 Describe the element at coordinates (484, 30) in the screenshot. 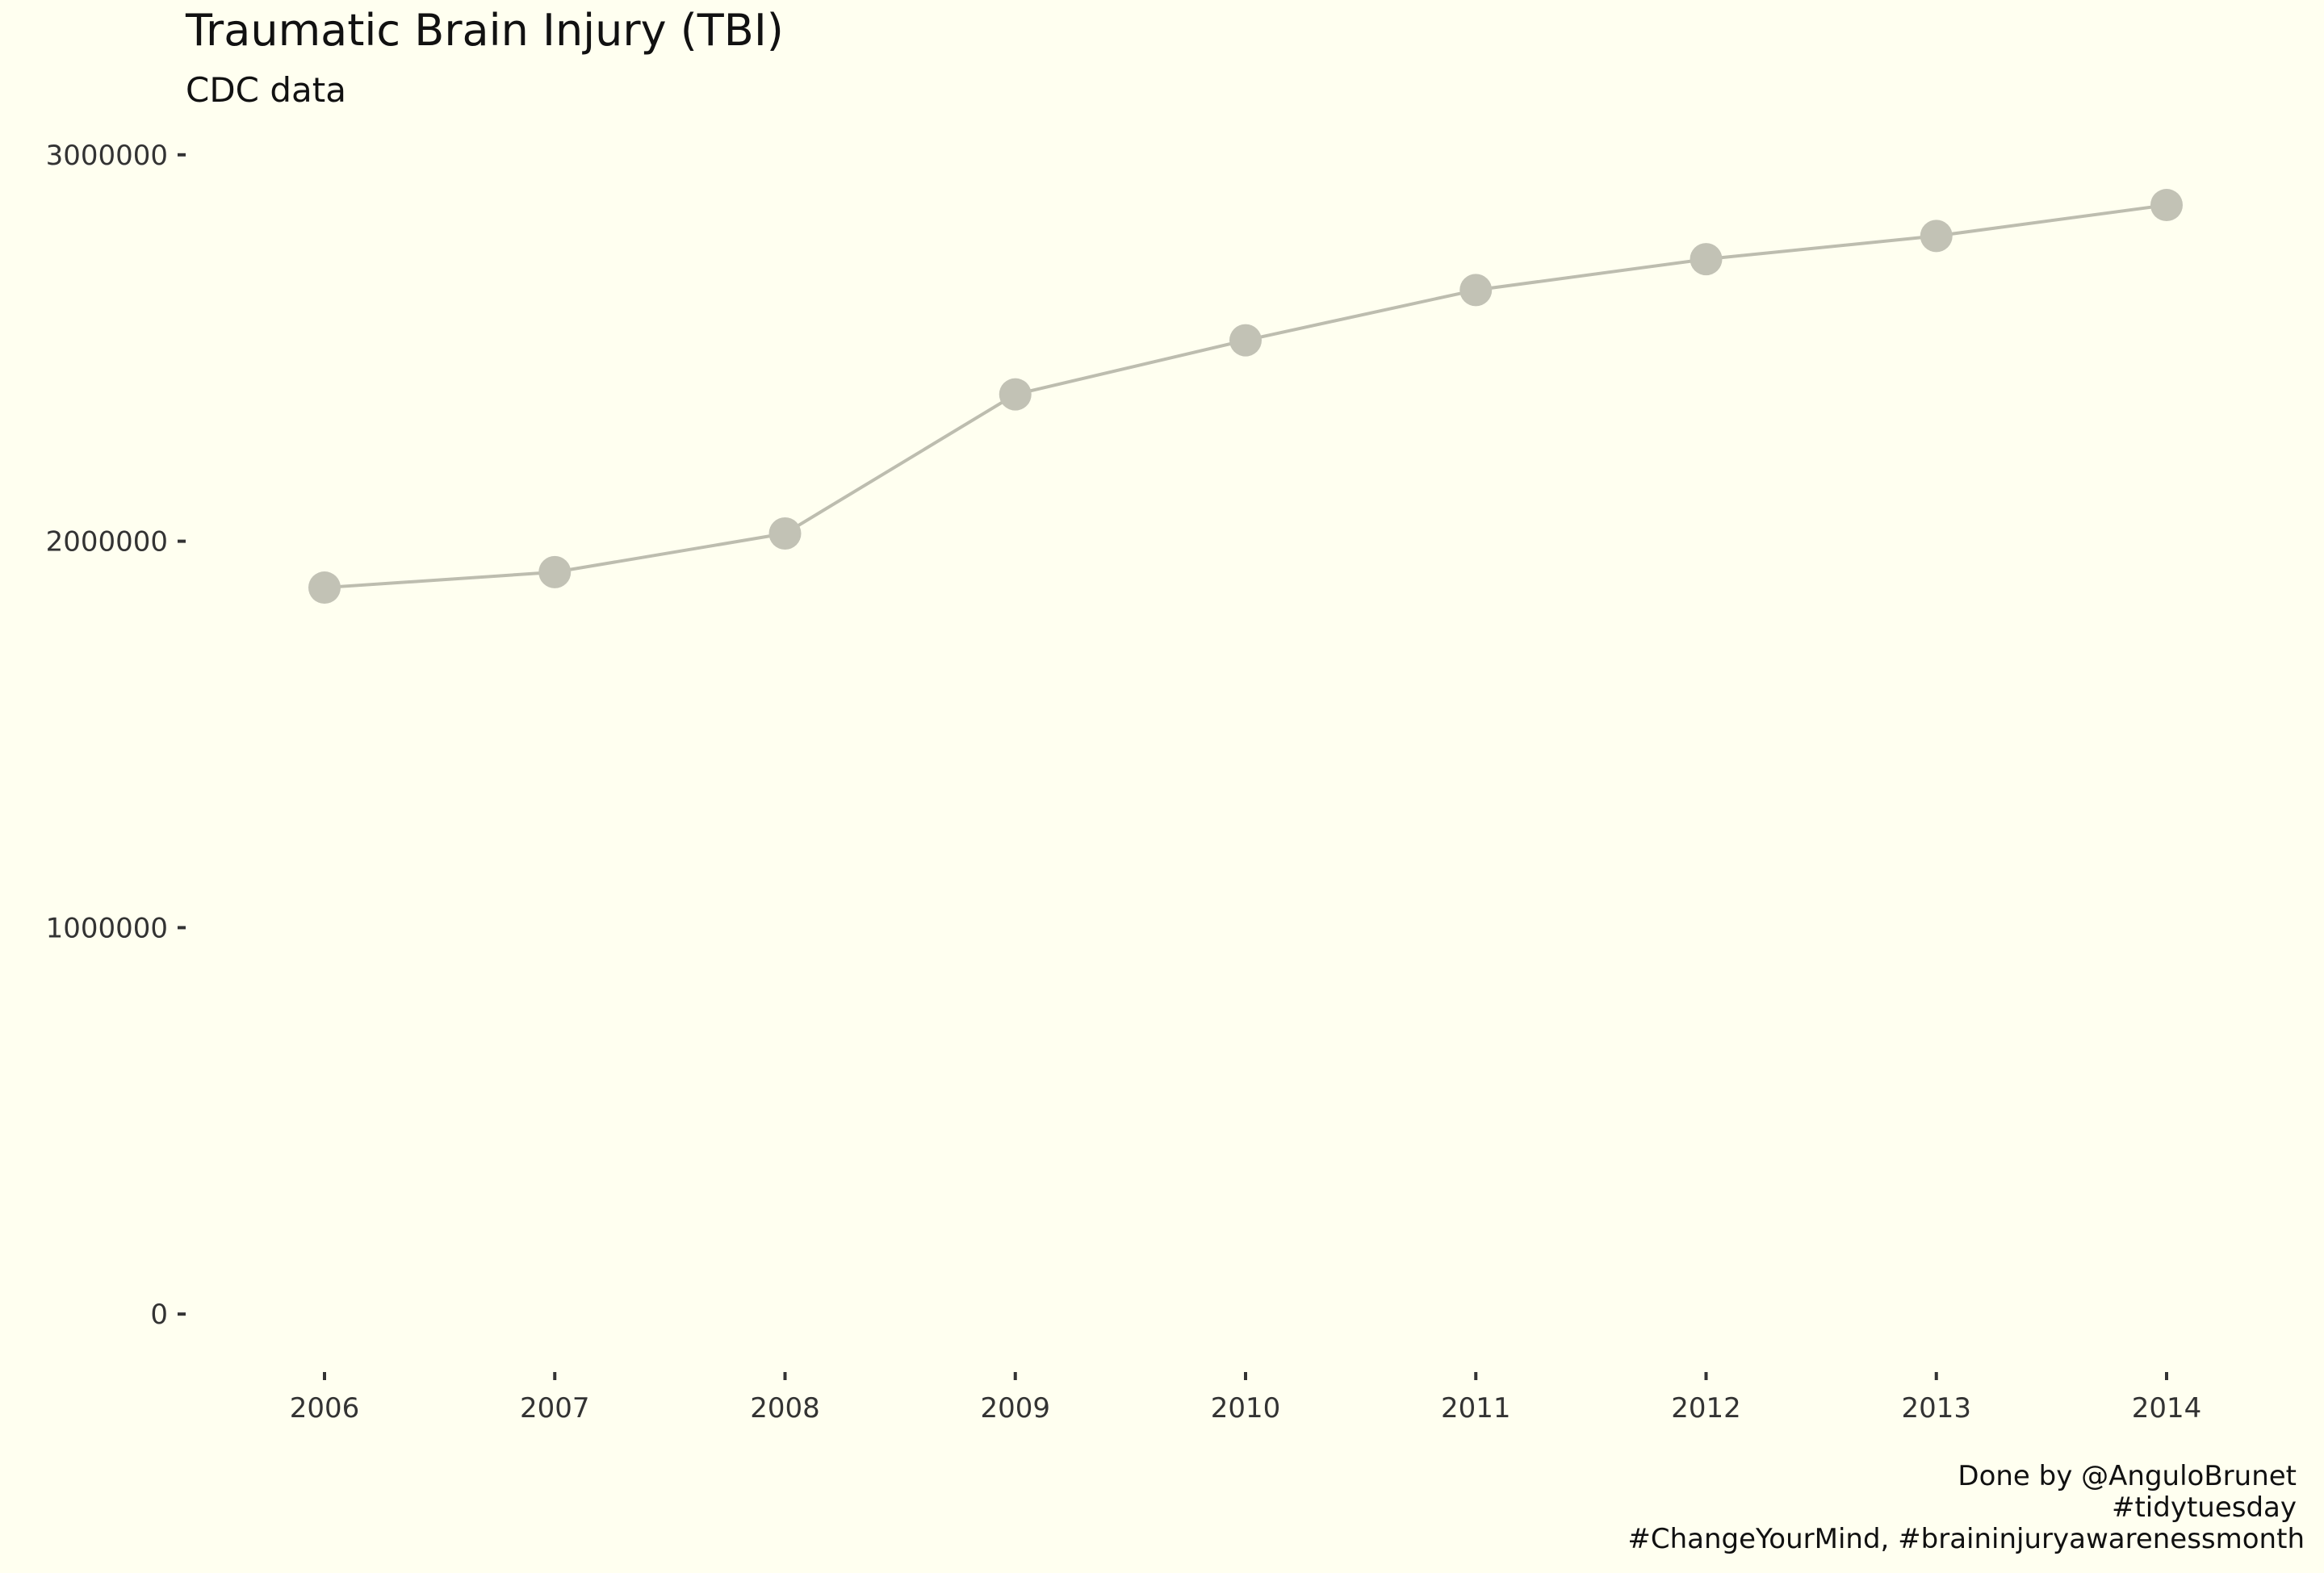

I see `chart-title: Traumatic Brain Injury (TBI)` at that location.